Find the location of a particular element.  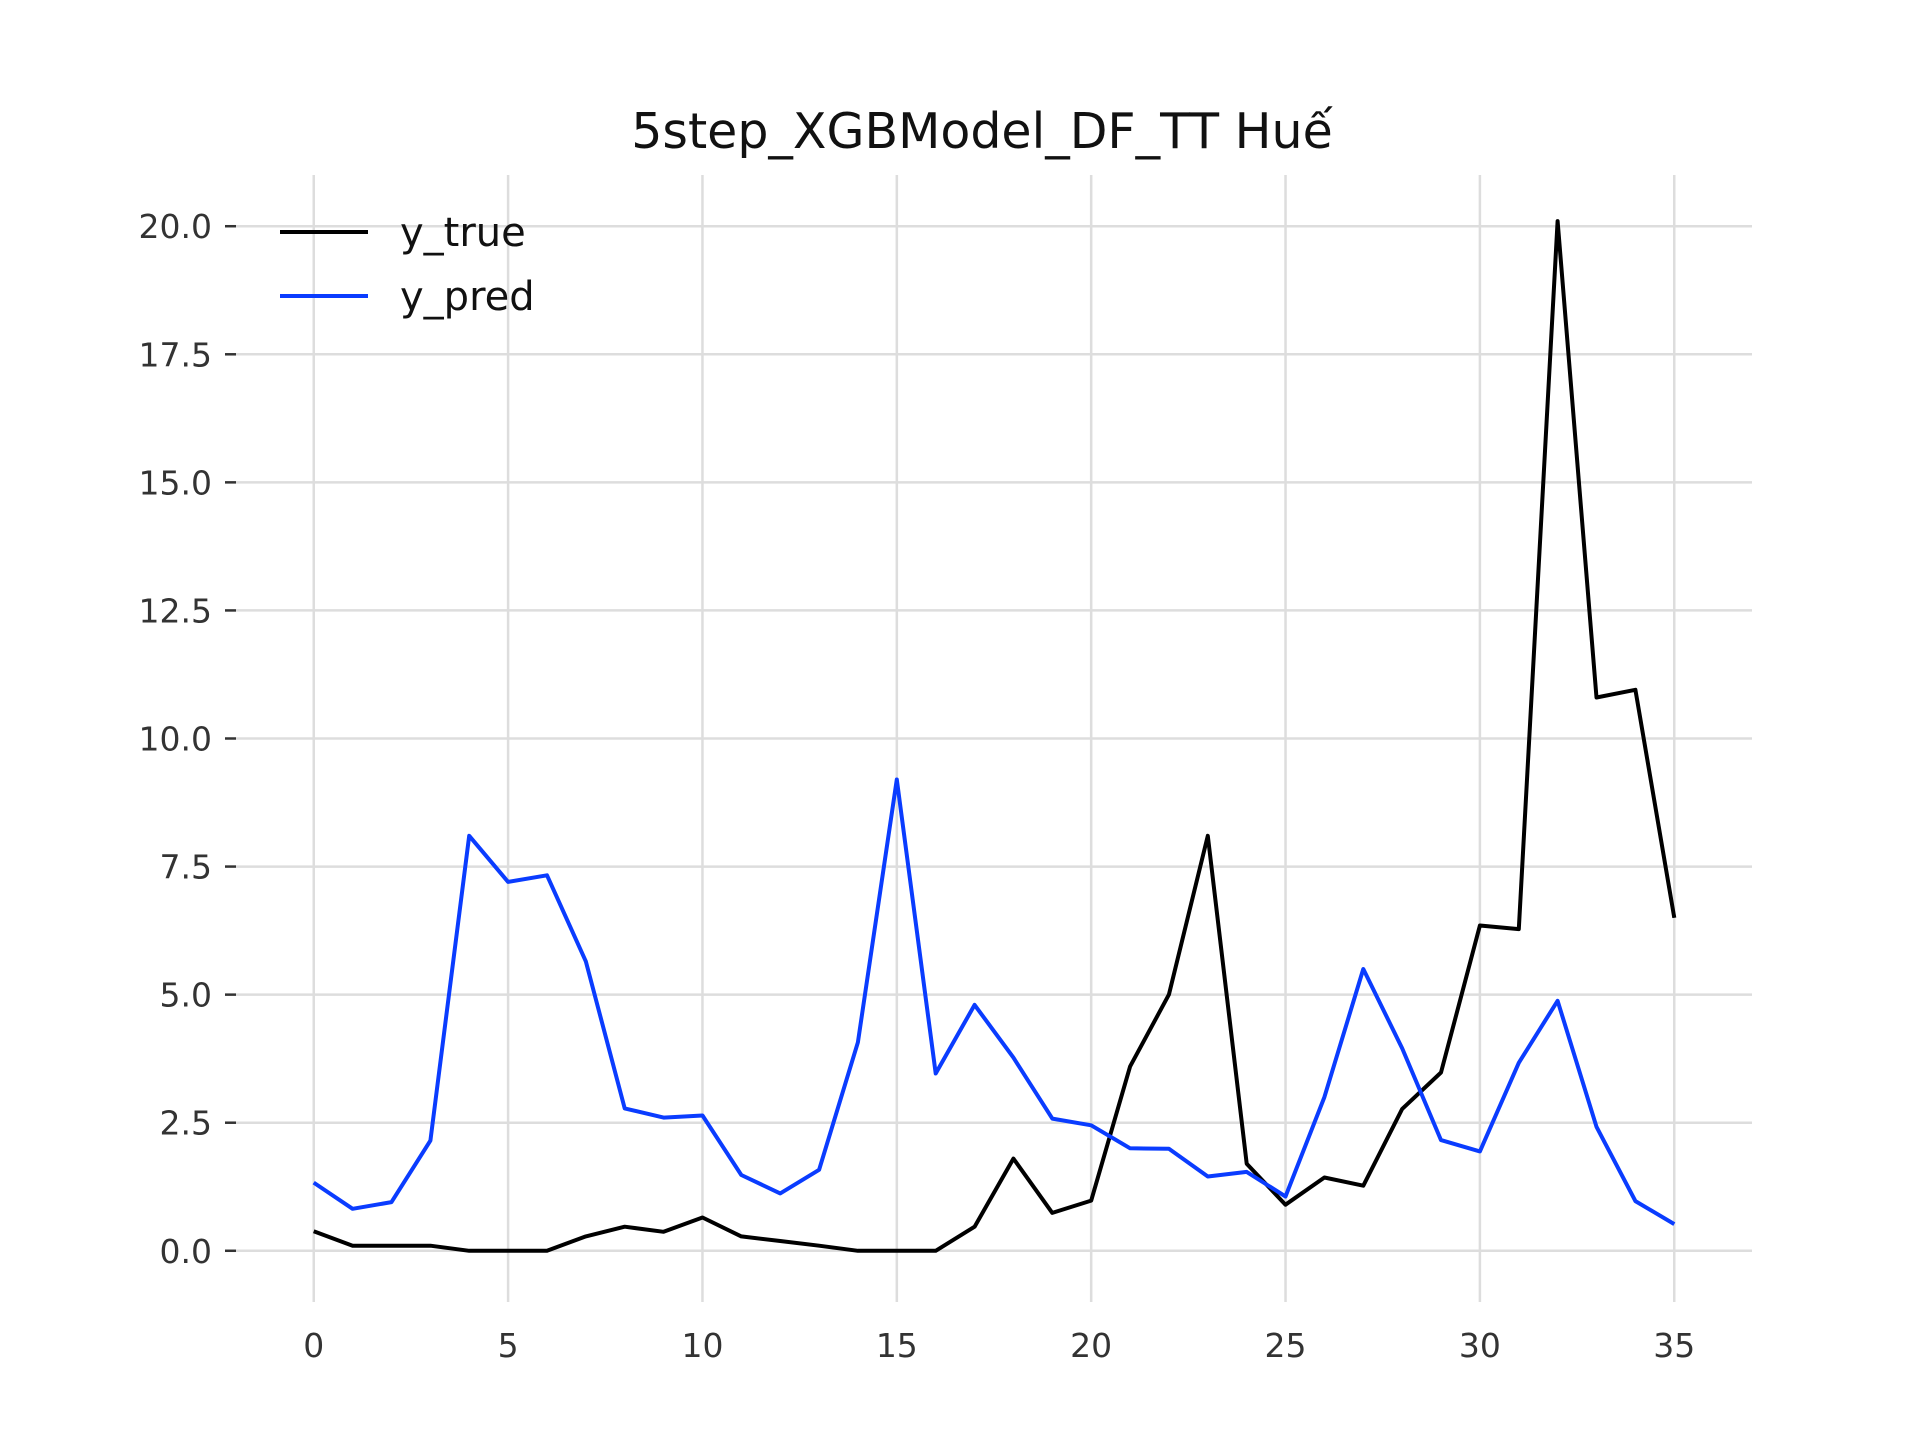

x-tick-label: 5 is located at coordinates (508, 1345).